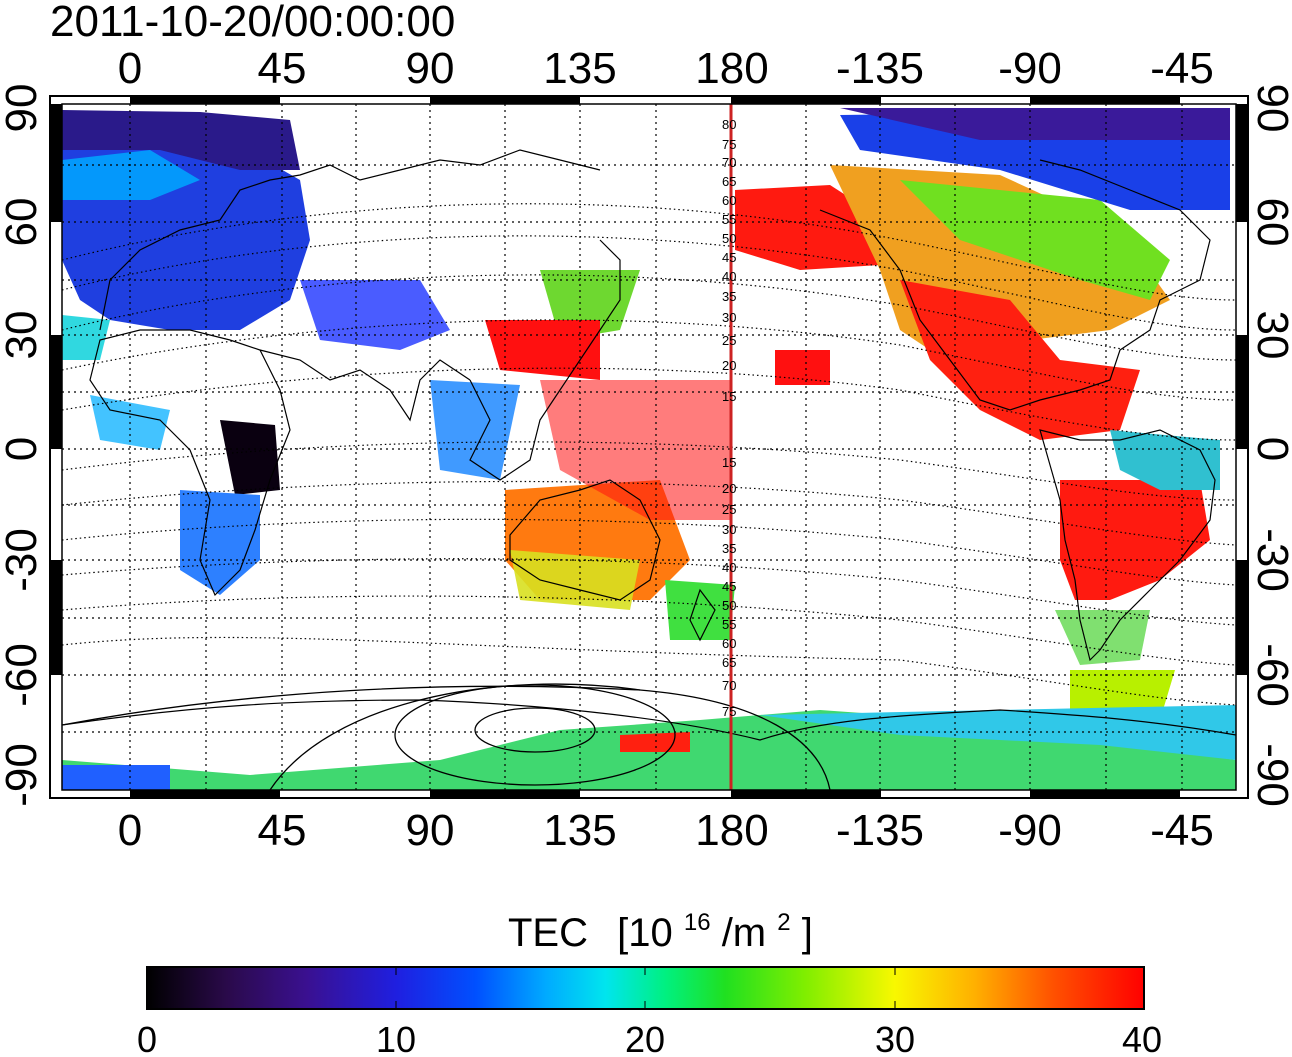  What do you see at coordinates (880, 68) in the screenshot?
I see `top-lon-label: -135` at bounding box center [880, 68].